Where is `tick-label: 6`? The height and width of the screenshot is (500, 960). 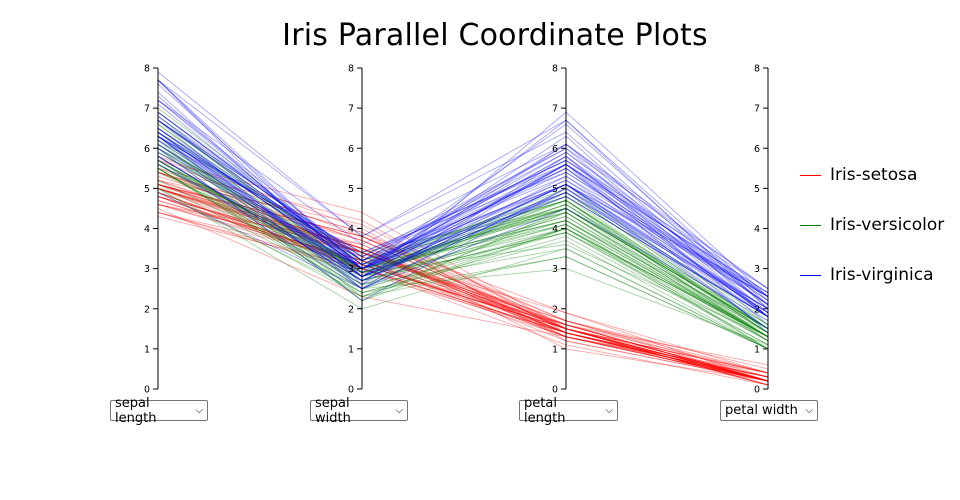 tick-label: 6 is located at coordinates (555, 149).